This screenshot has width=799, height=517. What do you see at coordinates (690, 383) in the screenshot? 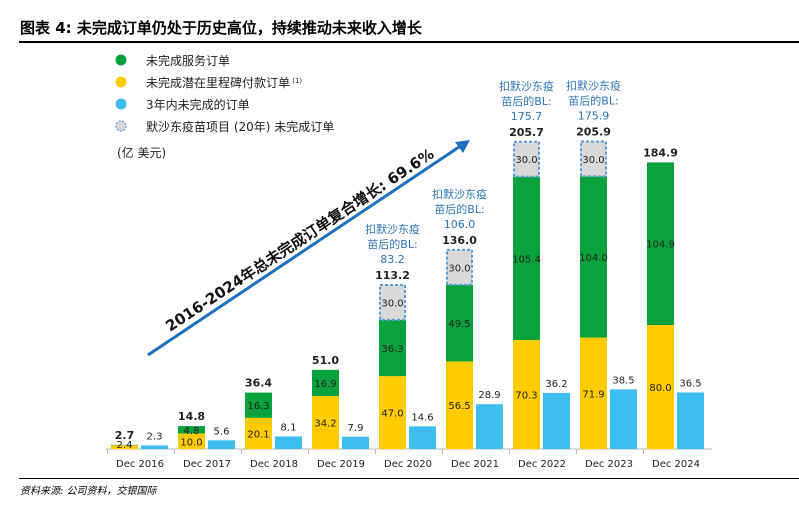
I see `bar-label-3yr: 36.5` at bounding box center [690, 383].